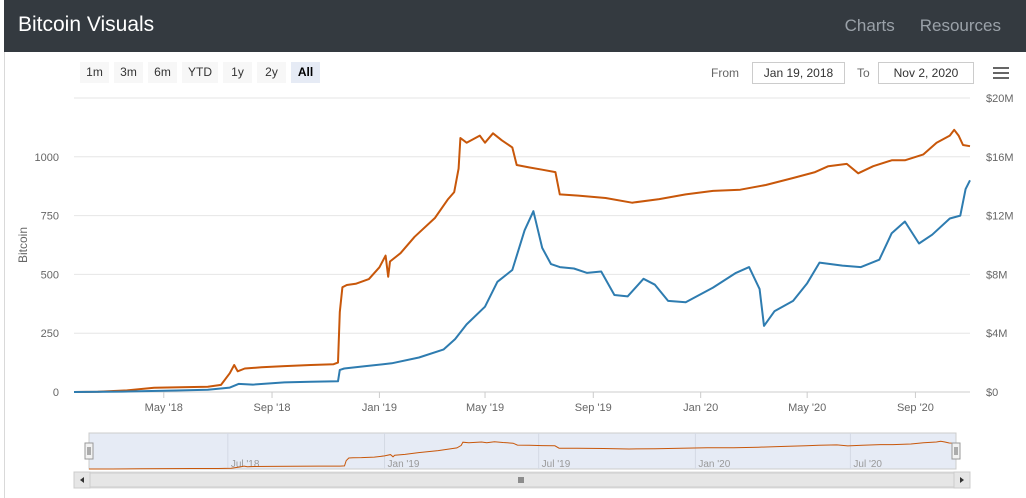 This screenshot has height=498, width=1026. I want to click on scrollbar-grip-icon, so click(521, 480).